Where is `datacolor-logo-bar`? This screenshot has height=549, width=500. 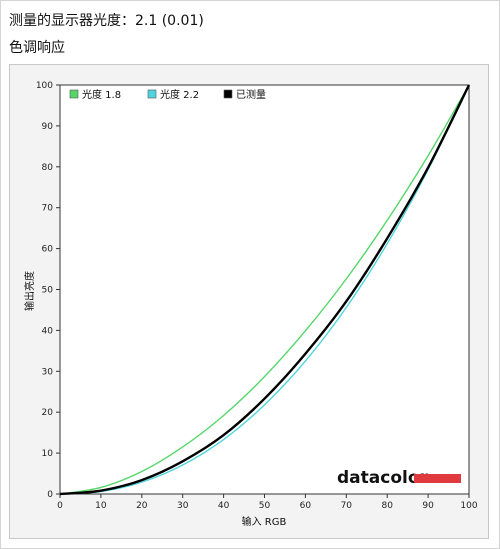 datacolor-logo-bar is located at coordinates (437, 478).